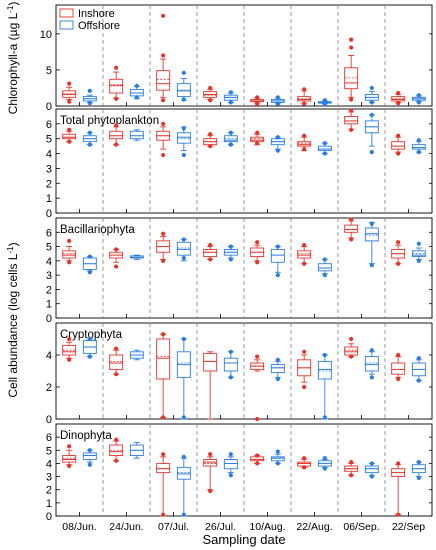 The width and height of the screenshot is (436, 550). I want to click on y-tick-label: 3, so click(49, 478).